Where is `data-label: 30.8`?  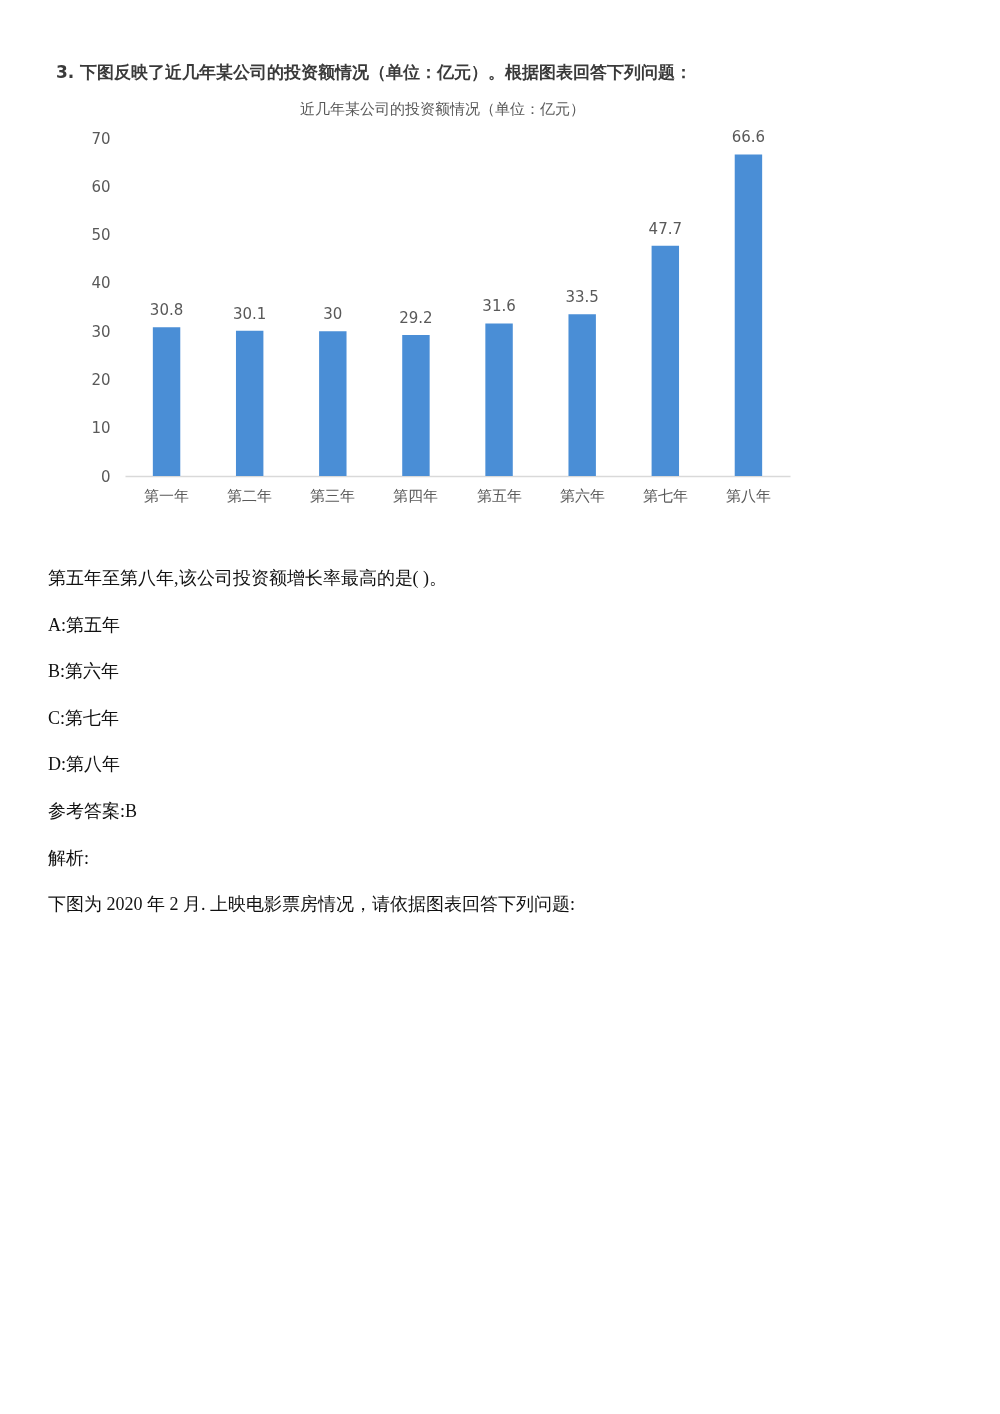 data-label: 30.8 is located at coordinates (166, 310).